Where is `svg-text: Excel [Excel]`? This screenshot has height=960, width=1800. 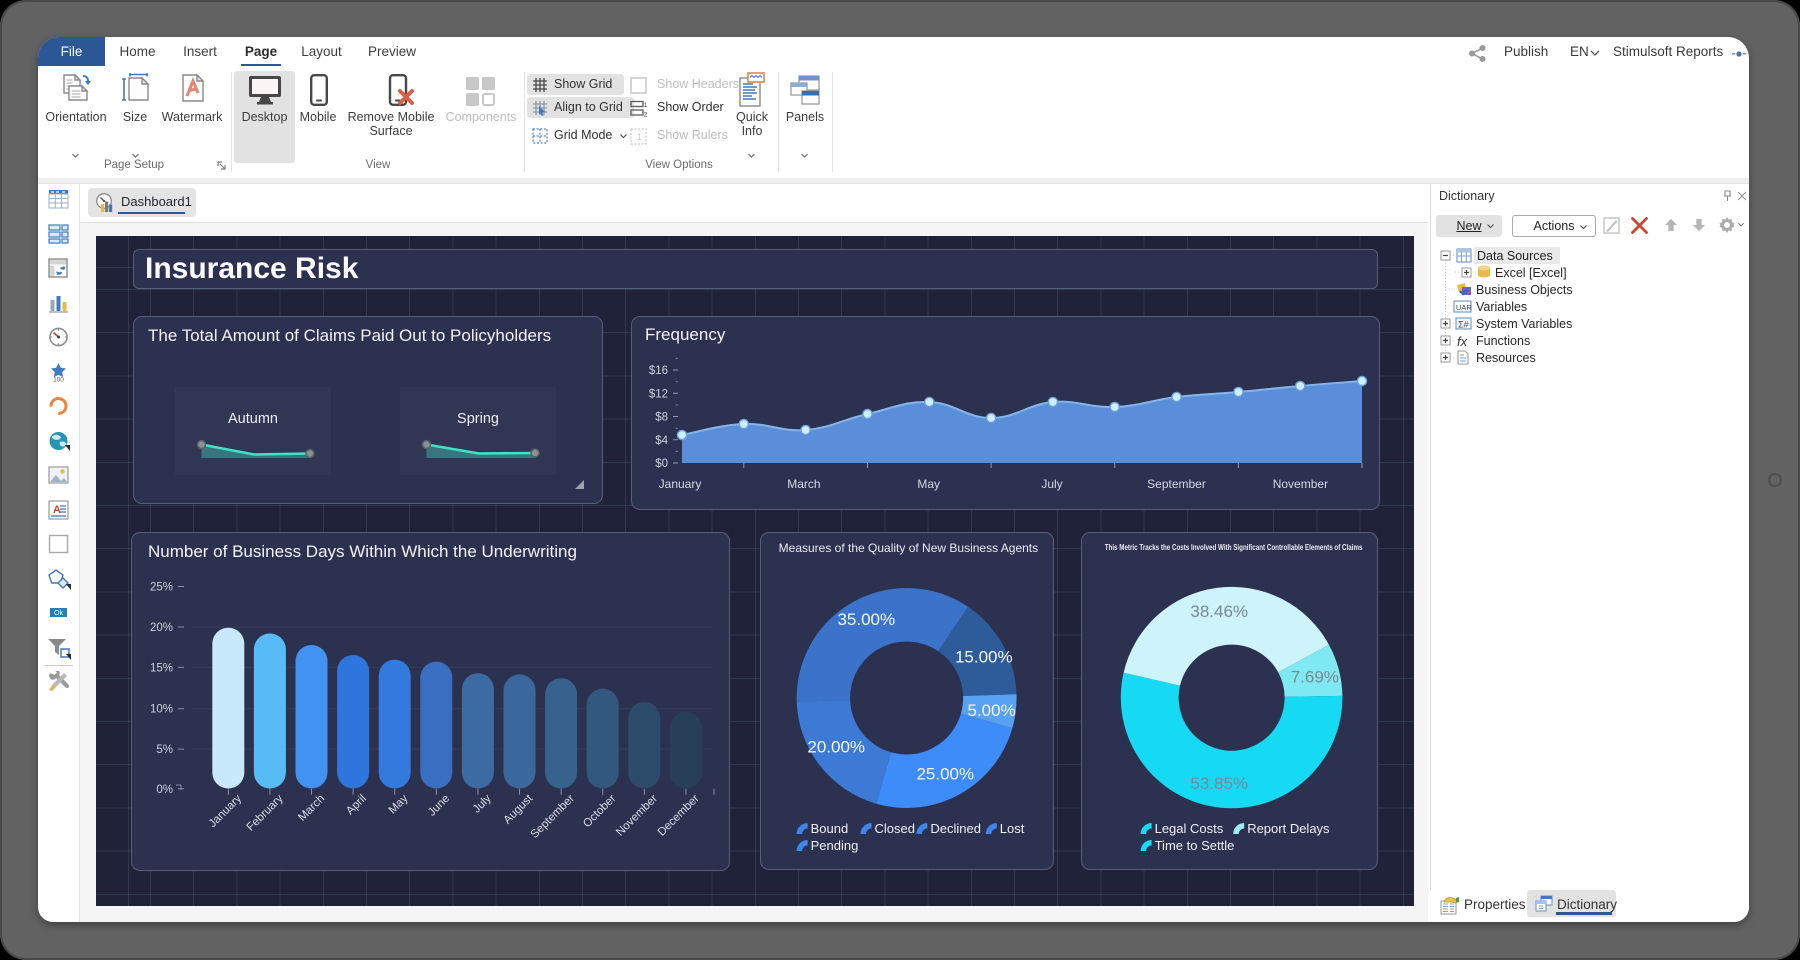 svg-text: Excel [Excel] is located at coordinates (1531, 273).